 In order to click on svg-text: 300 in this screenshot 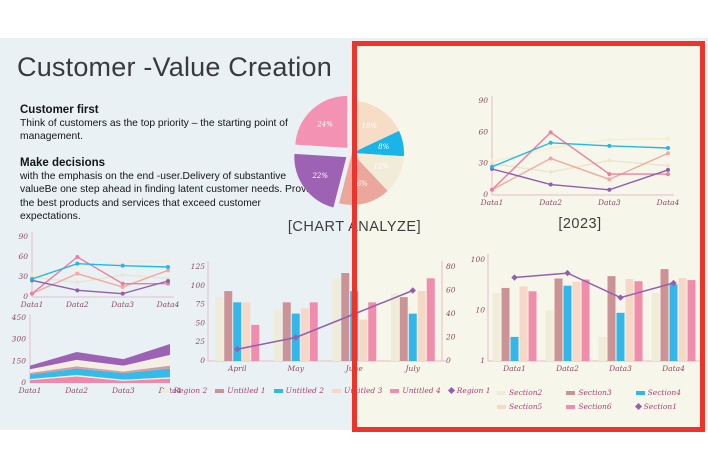, I will do `click(19, 339)`.